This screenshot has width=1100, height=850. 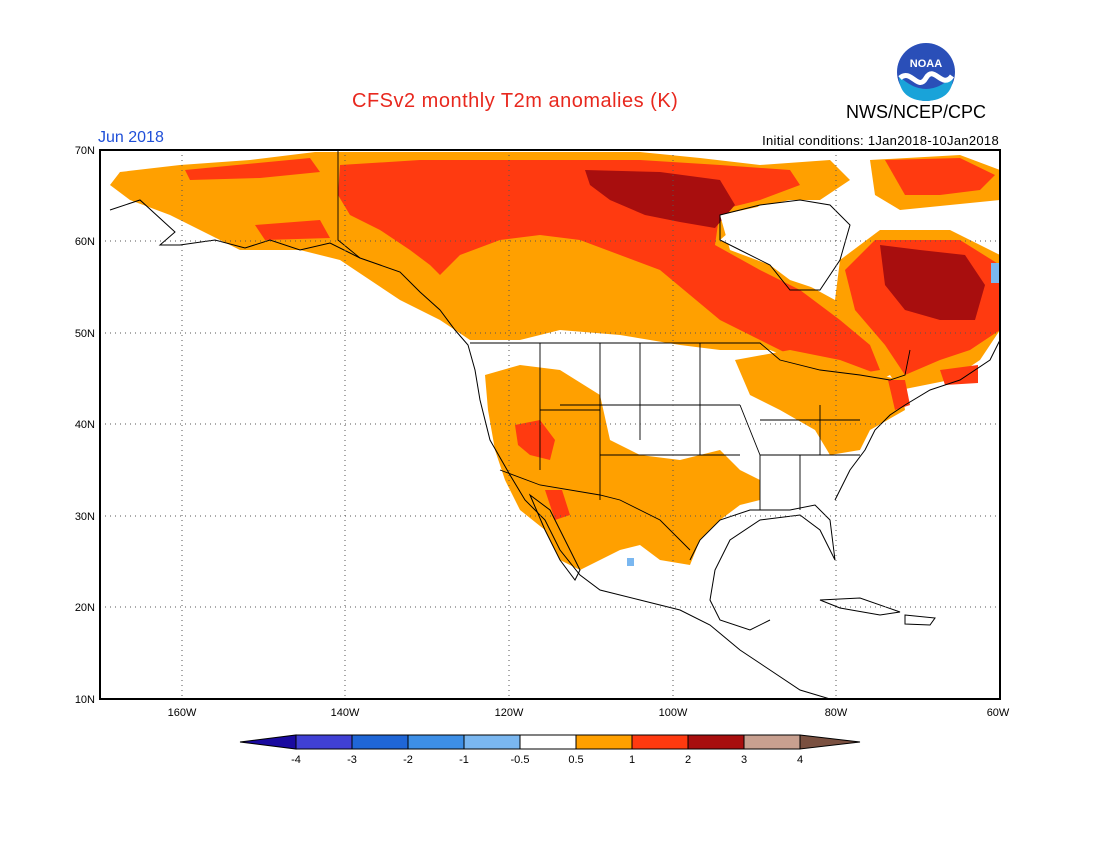 What do you see at coordinates (182, 713) in the screenshot?
I see `lon-label-160w: 160W` at bounding box center [182, 713].